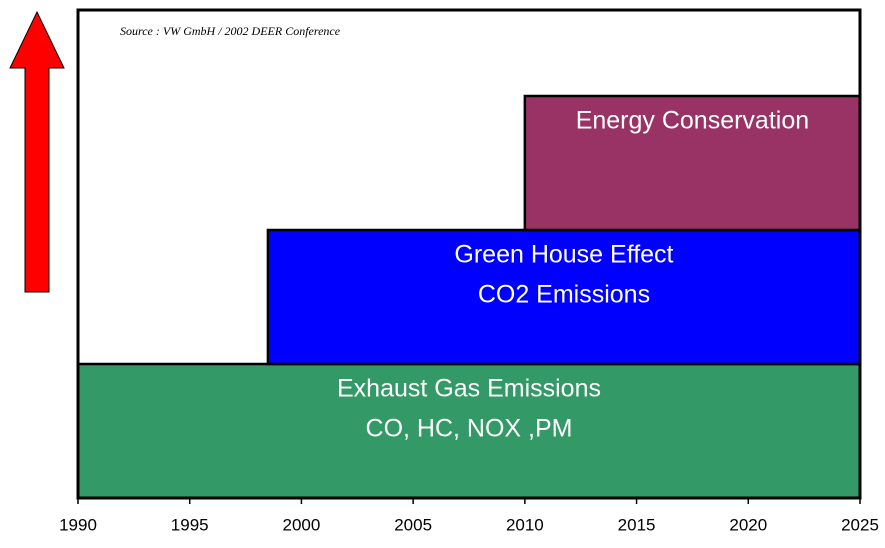  I want to click on x-tick-label: 2025, so click(860, 524).